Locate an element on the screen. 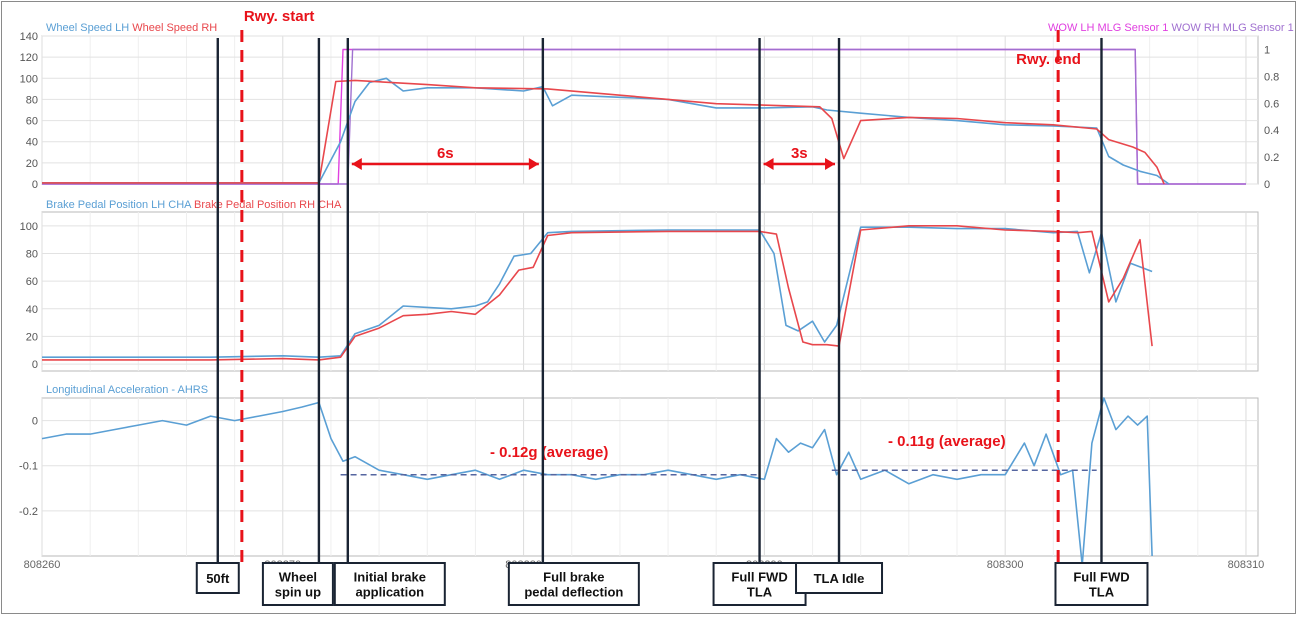  y2-tick-label: 0.6 is located at coordinates (1271, 104).